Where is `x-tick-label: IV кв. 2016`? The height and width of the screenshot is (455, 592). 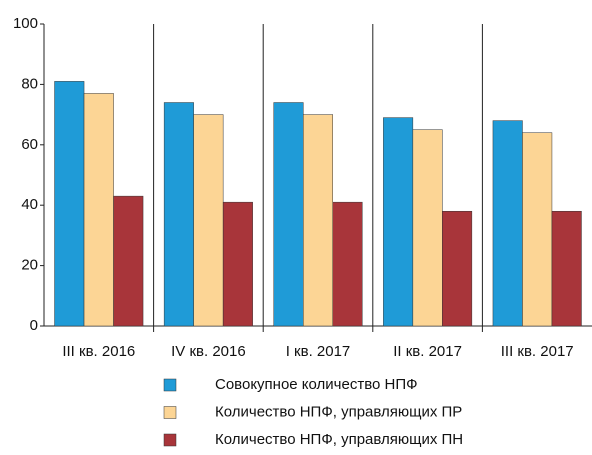
x-tick-label: IV кв. 2016 is located at coordinates (208, 351).